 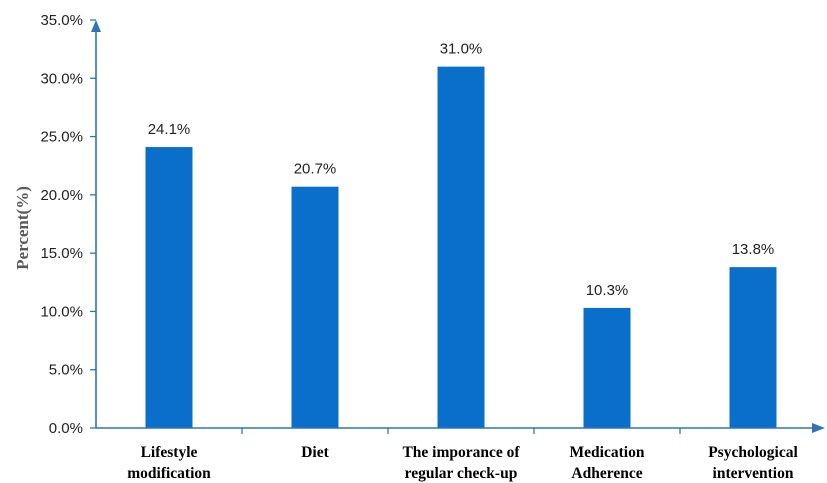 I want to click on x-category-label: Diet, so click(x=315, y=452).